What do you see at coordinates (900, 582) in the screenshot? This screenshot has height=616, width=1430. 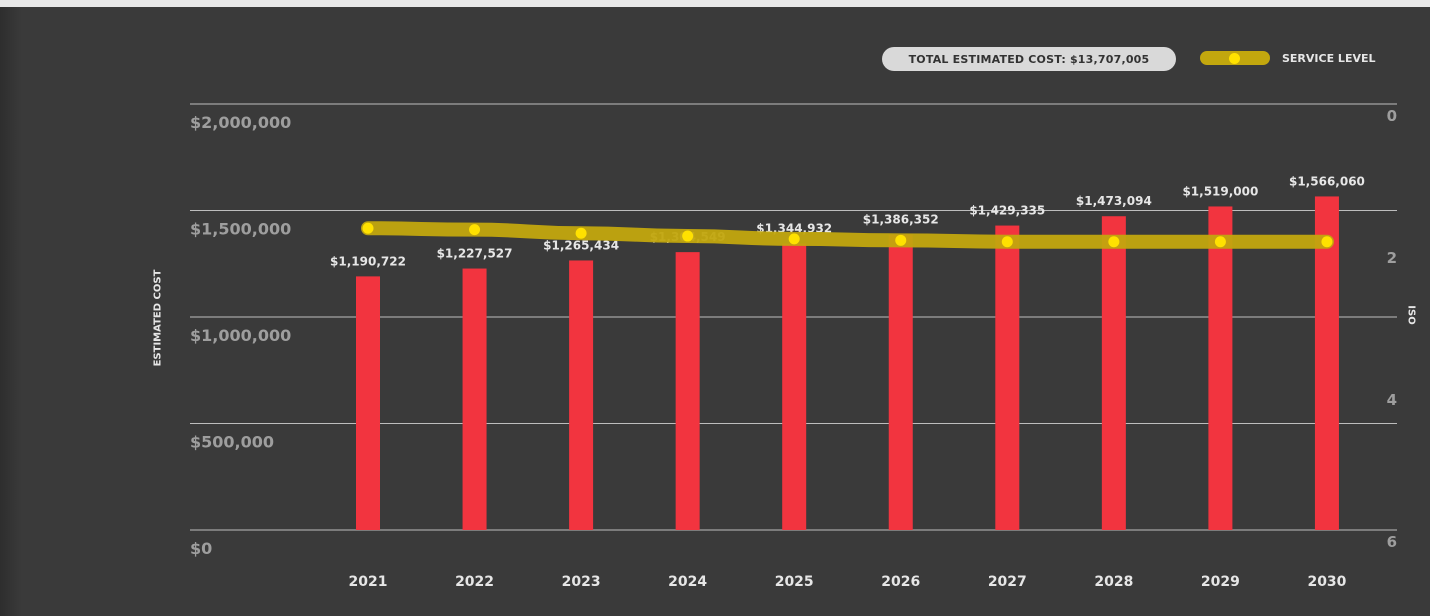 I see `x-tick-label: 2026` at bounding box center [900, 582].